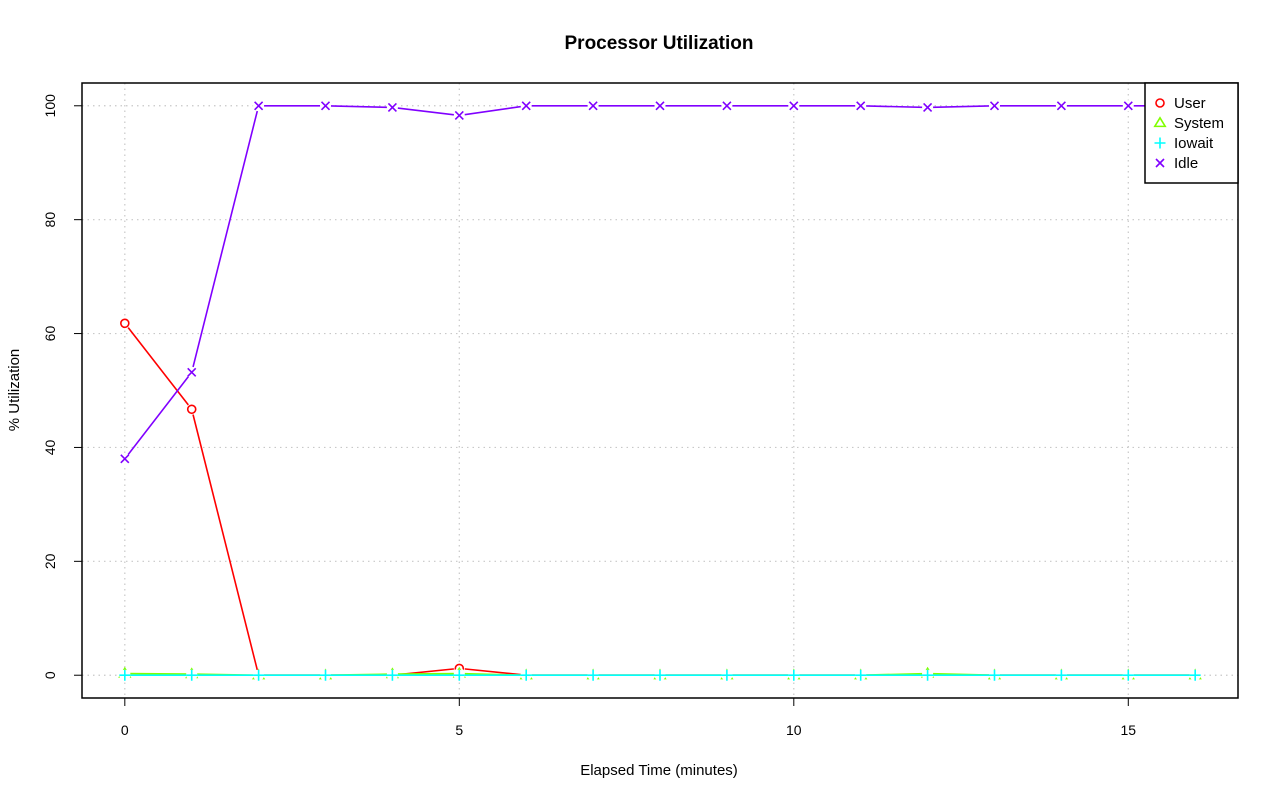 The image size is (1280, 801). I want to click on legend-item-user: User, so click(1180, 103).